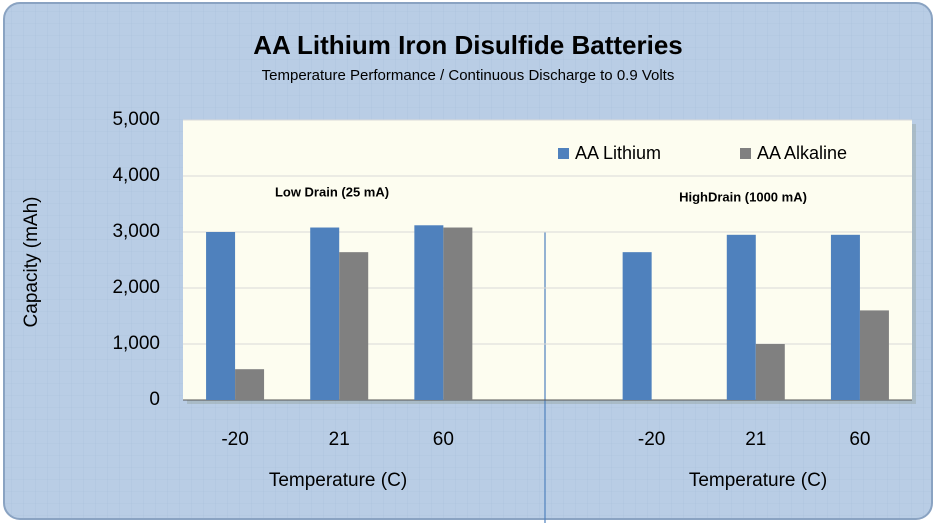 The image size is (937, 528). Describe the element at coordinates (136, 343) in the screenshot. I see `y-tick-label: 1,000` at that location.